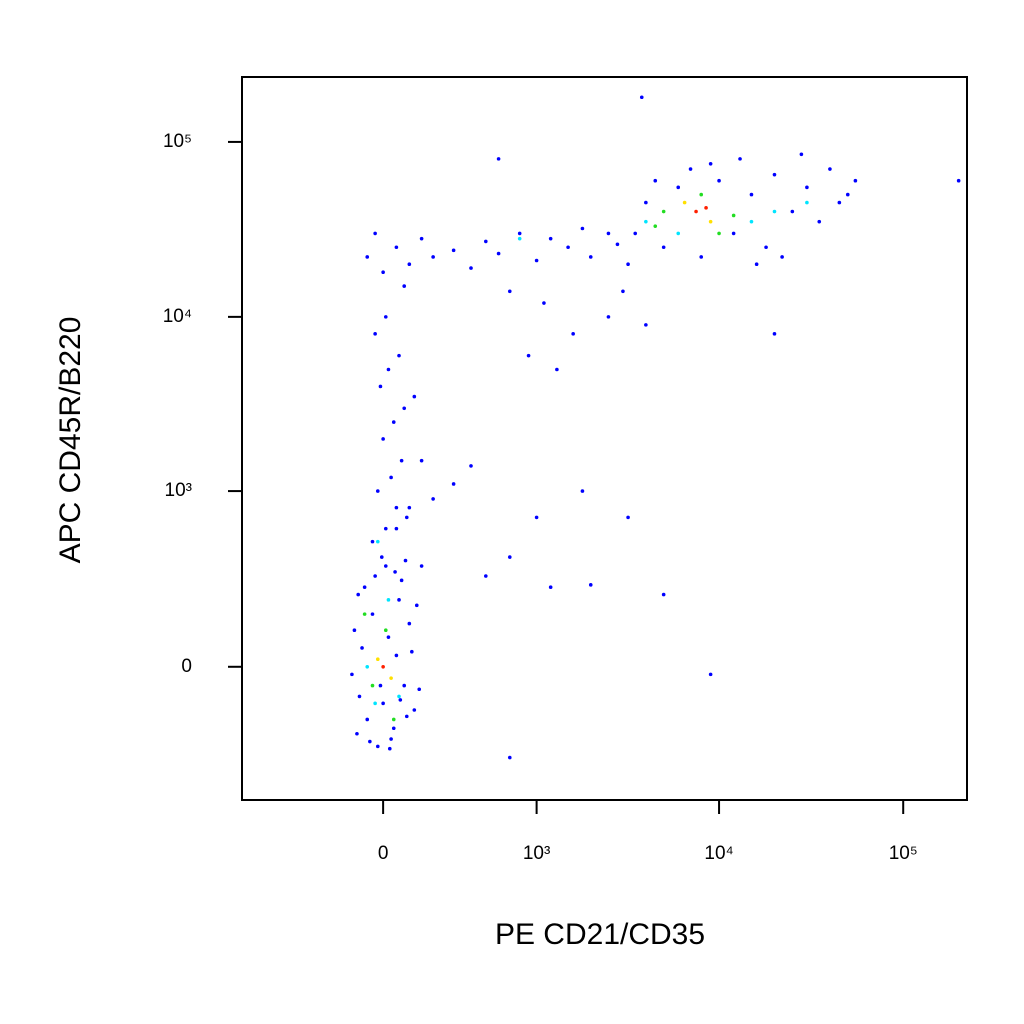 This screenshot has height=1024, width=1024. What do you see at coordinates (600, 934) in the screenshot?
I see `x-axis-label: PE CD21/CD35` at bounding box center [600, 934].